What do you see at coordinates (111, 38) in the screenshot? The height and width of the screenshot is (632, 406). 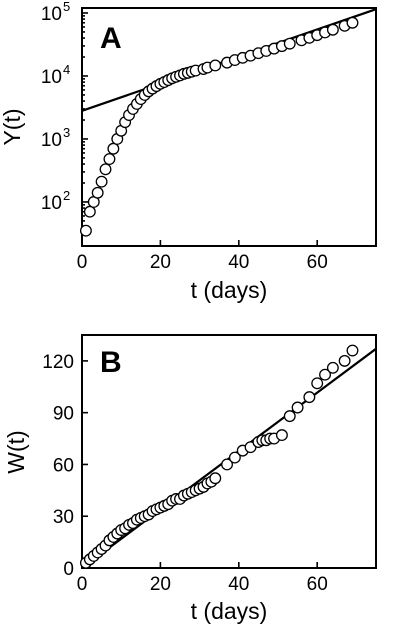 I see `panel-a-label: A` at bounding box center [111, 38].